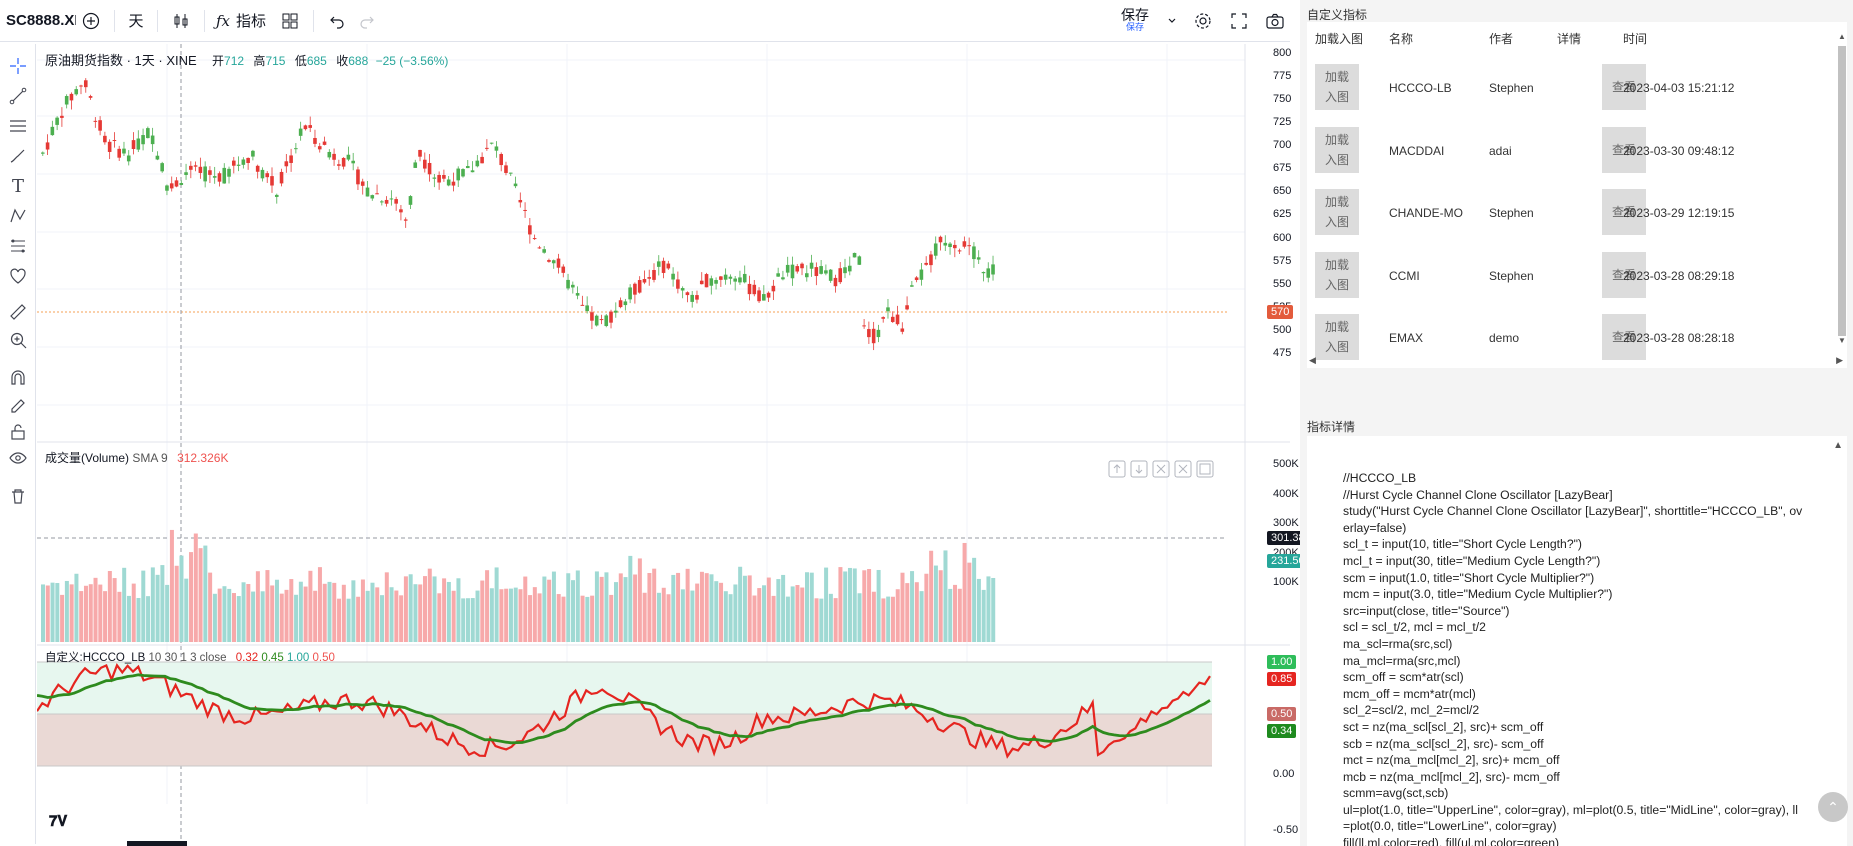  What do you see at coordinates (1161, 469) in the screenshot?
I see `pane-controls` at bounding box center [1161, 469].